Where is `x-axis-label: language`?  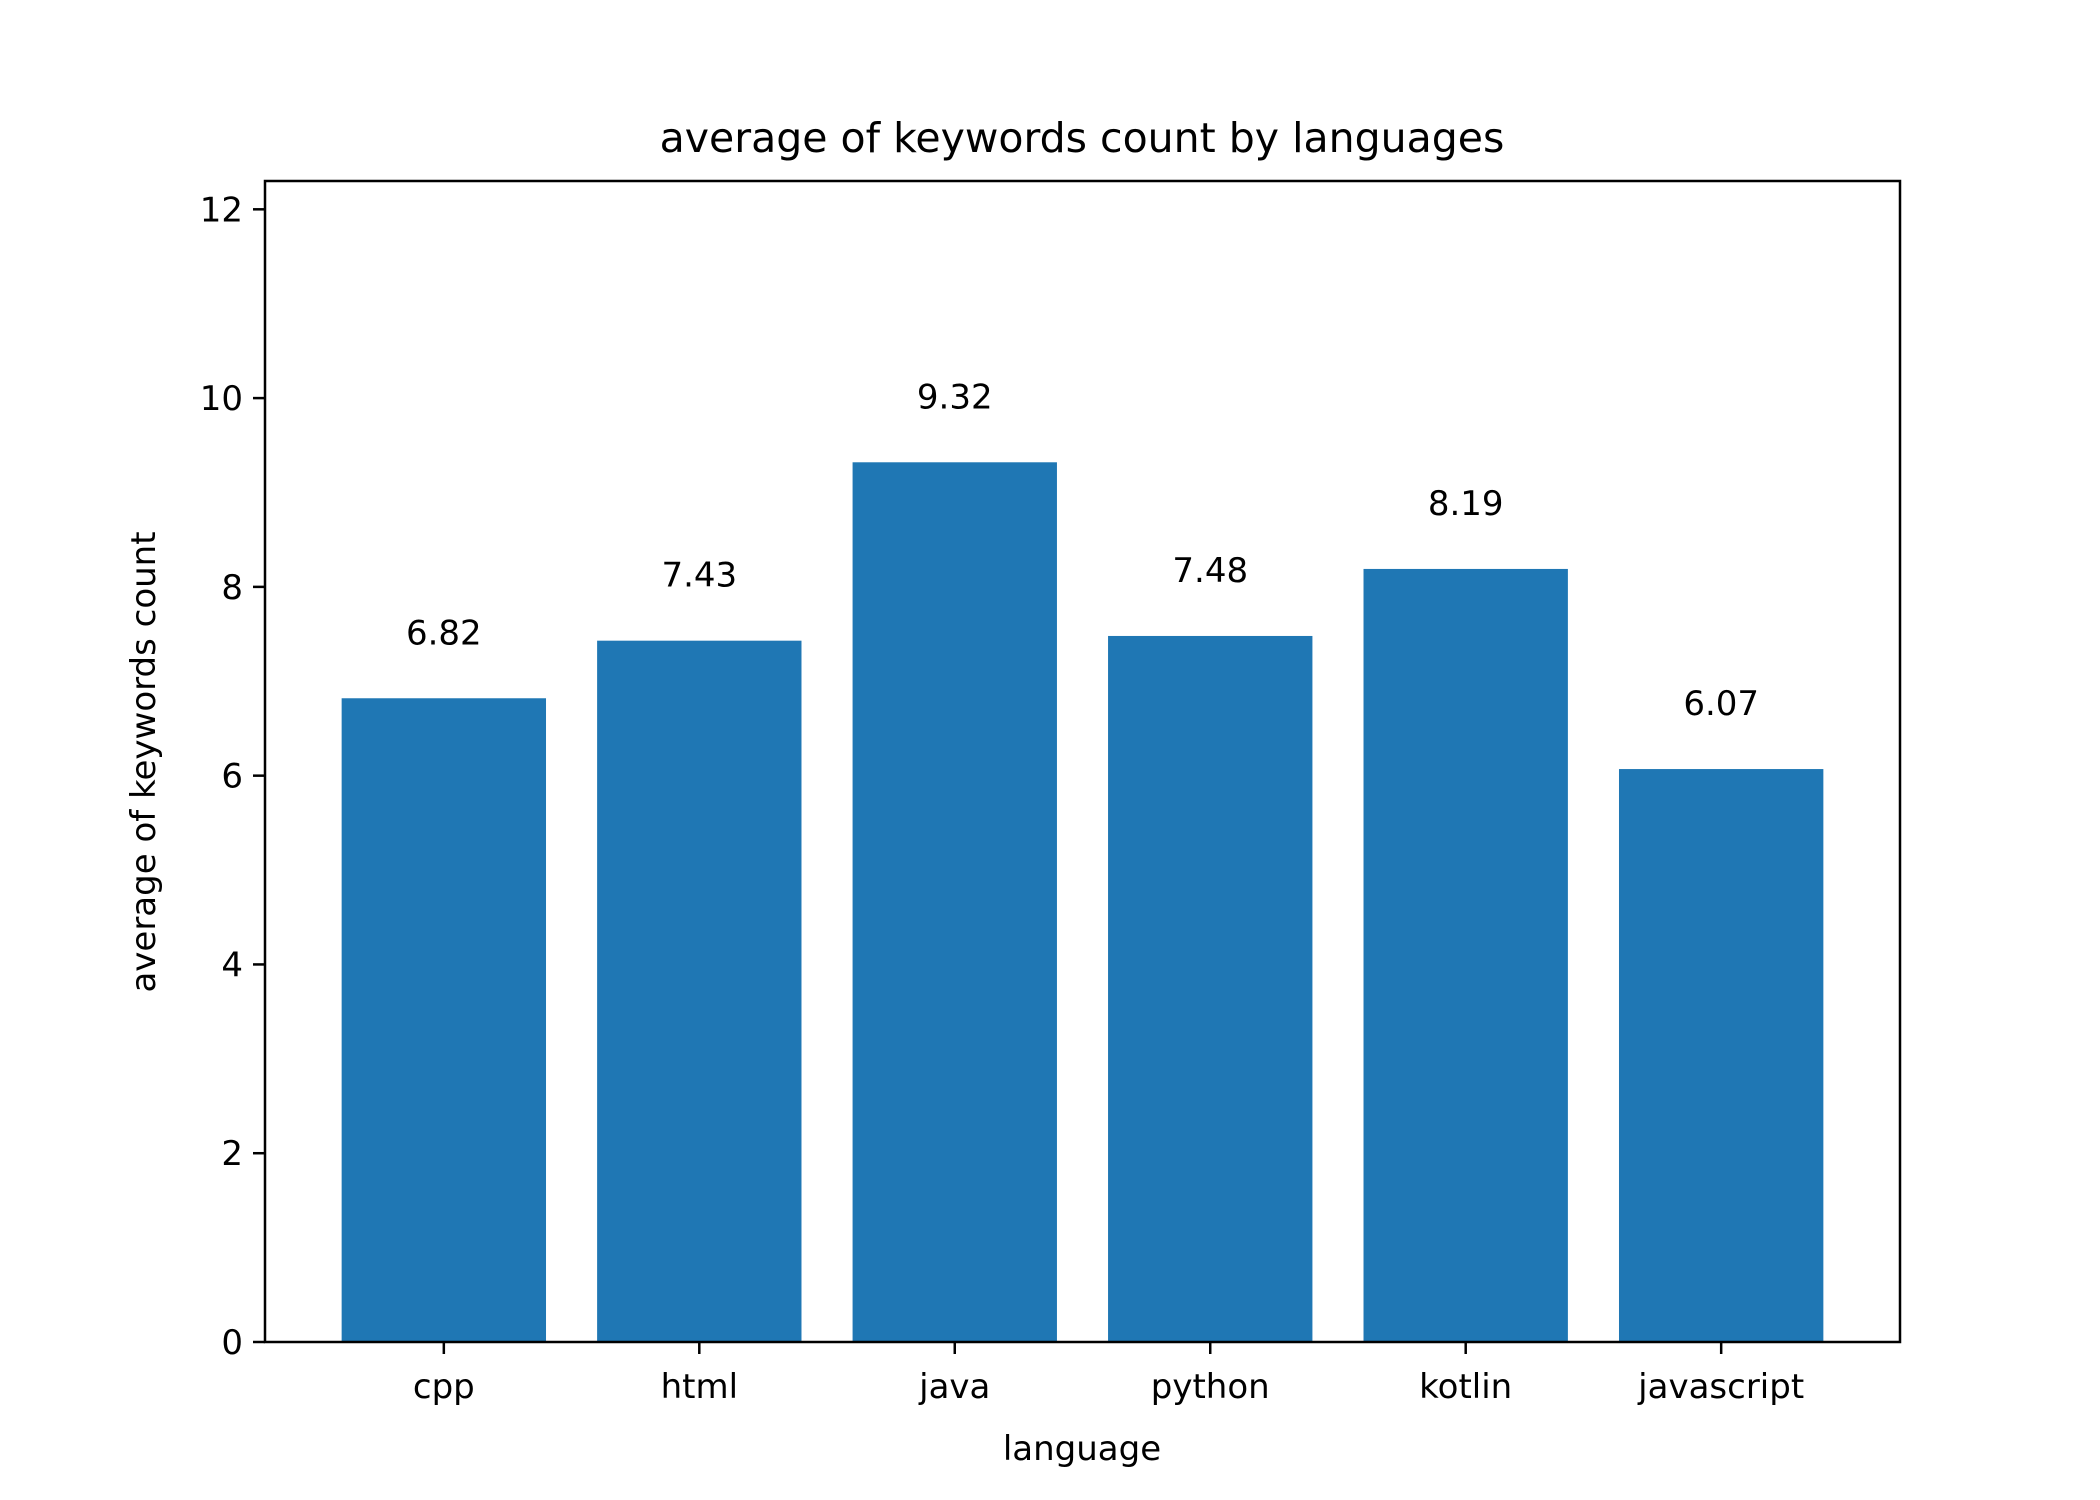
x-axis-label: language is located at coordinates (1082, 1449).